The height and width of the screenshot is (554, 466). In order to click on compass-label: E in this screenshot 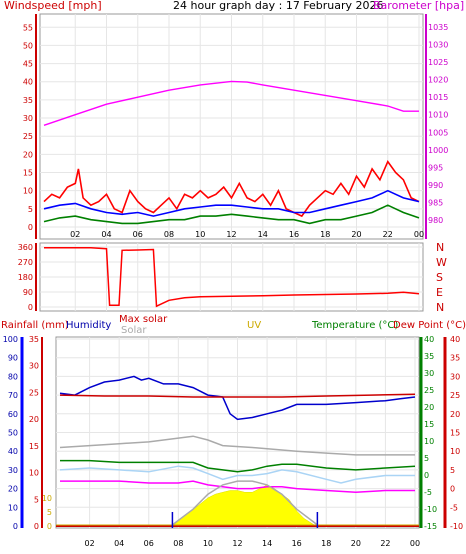, I will do `click(439, 292)`.